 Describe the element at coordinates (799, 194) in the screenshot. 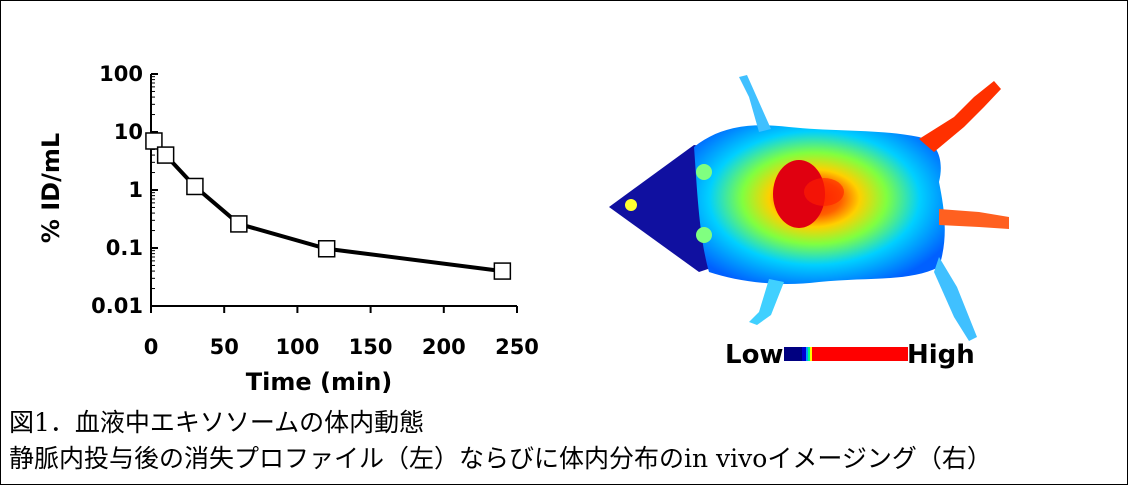

I see `liver-hotspot` at that location.